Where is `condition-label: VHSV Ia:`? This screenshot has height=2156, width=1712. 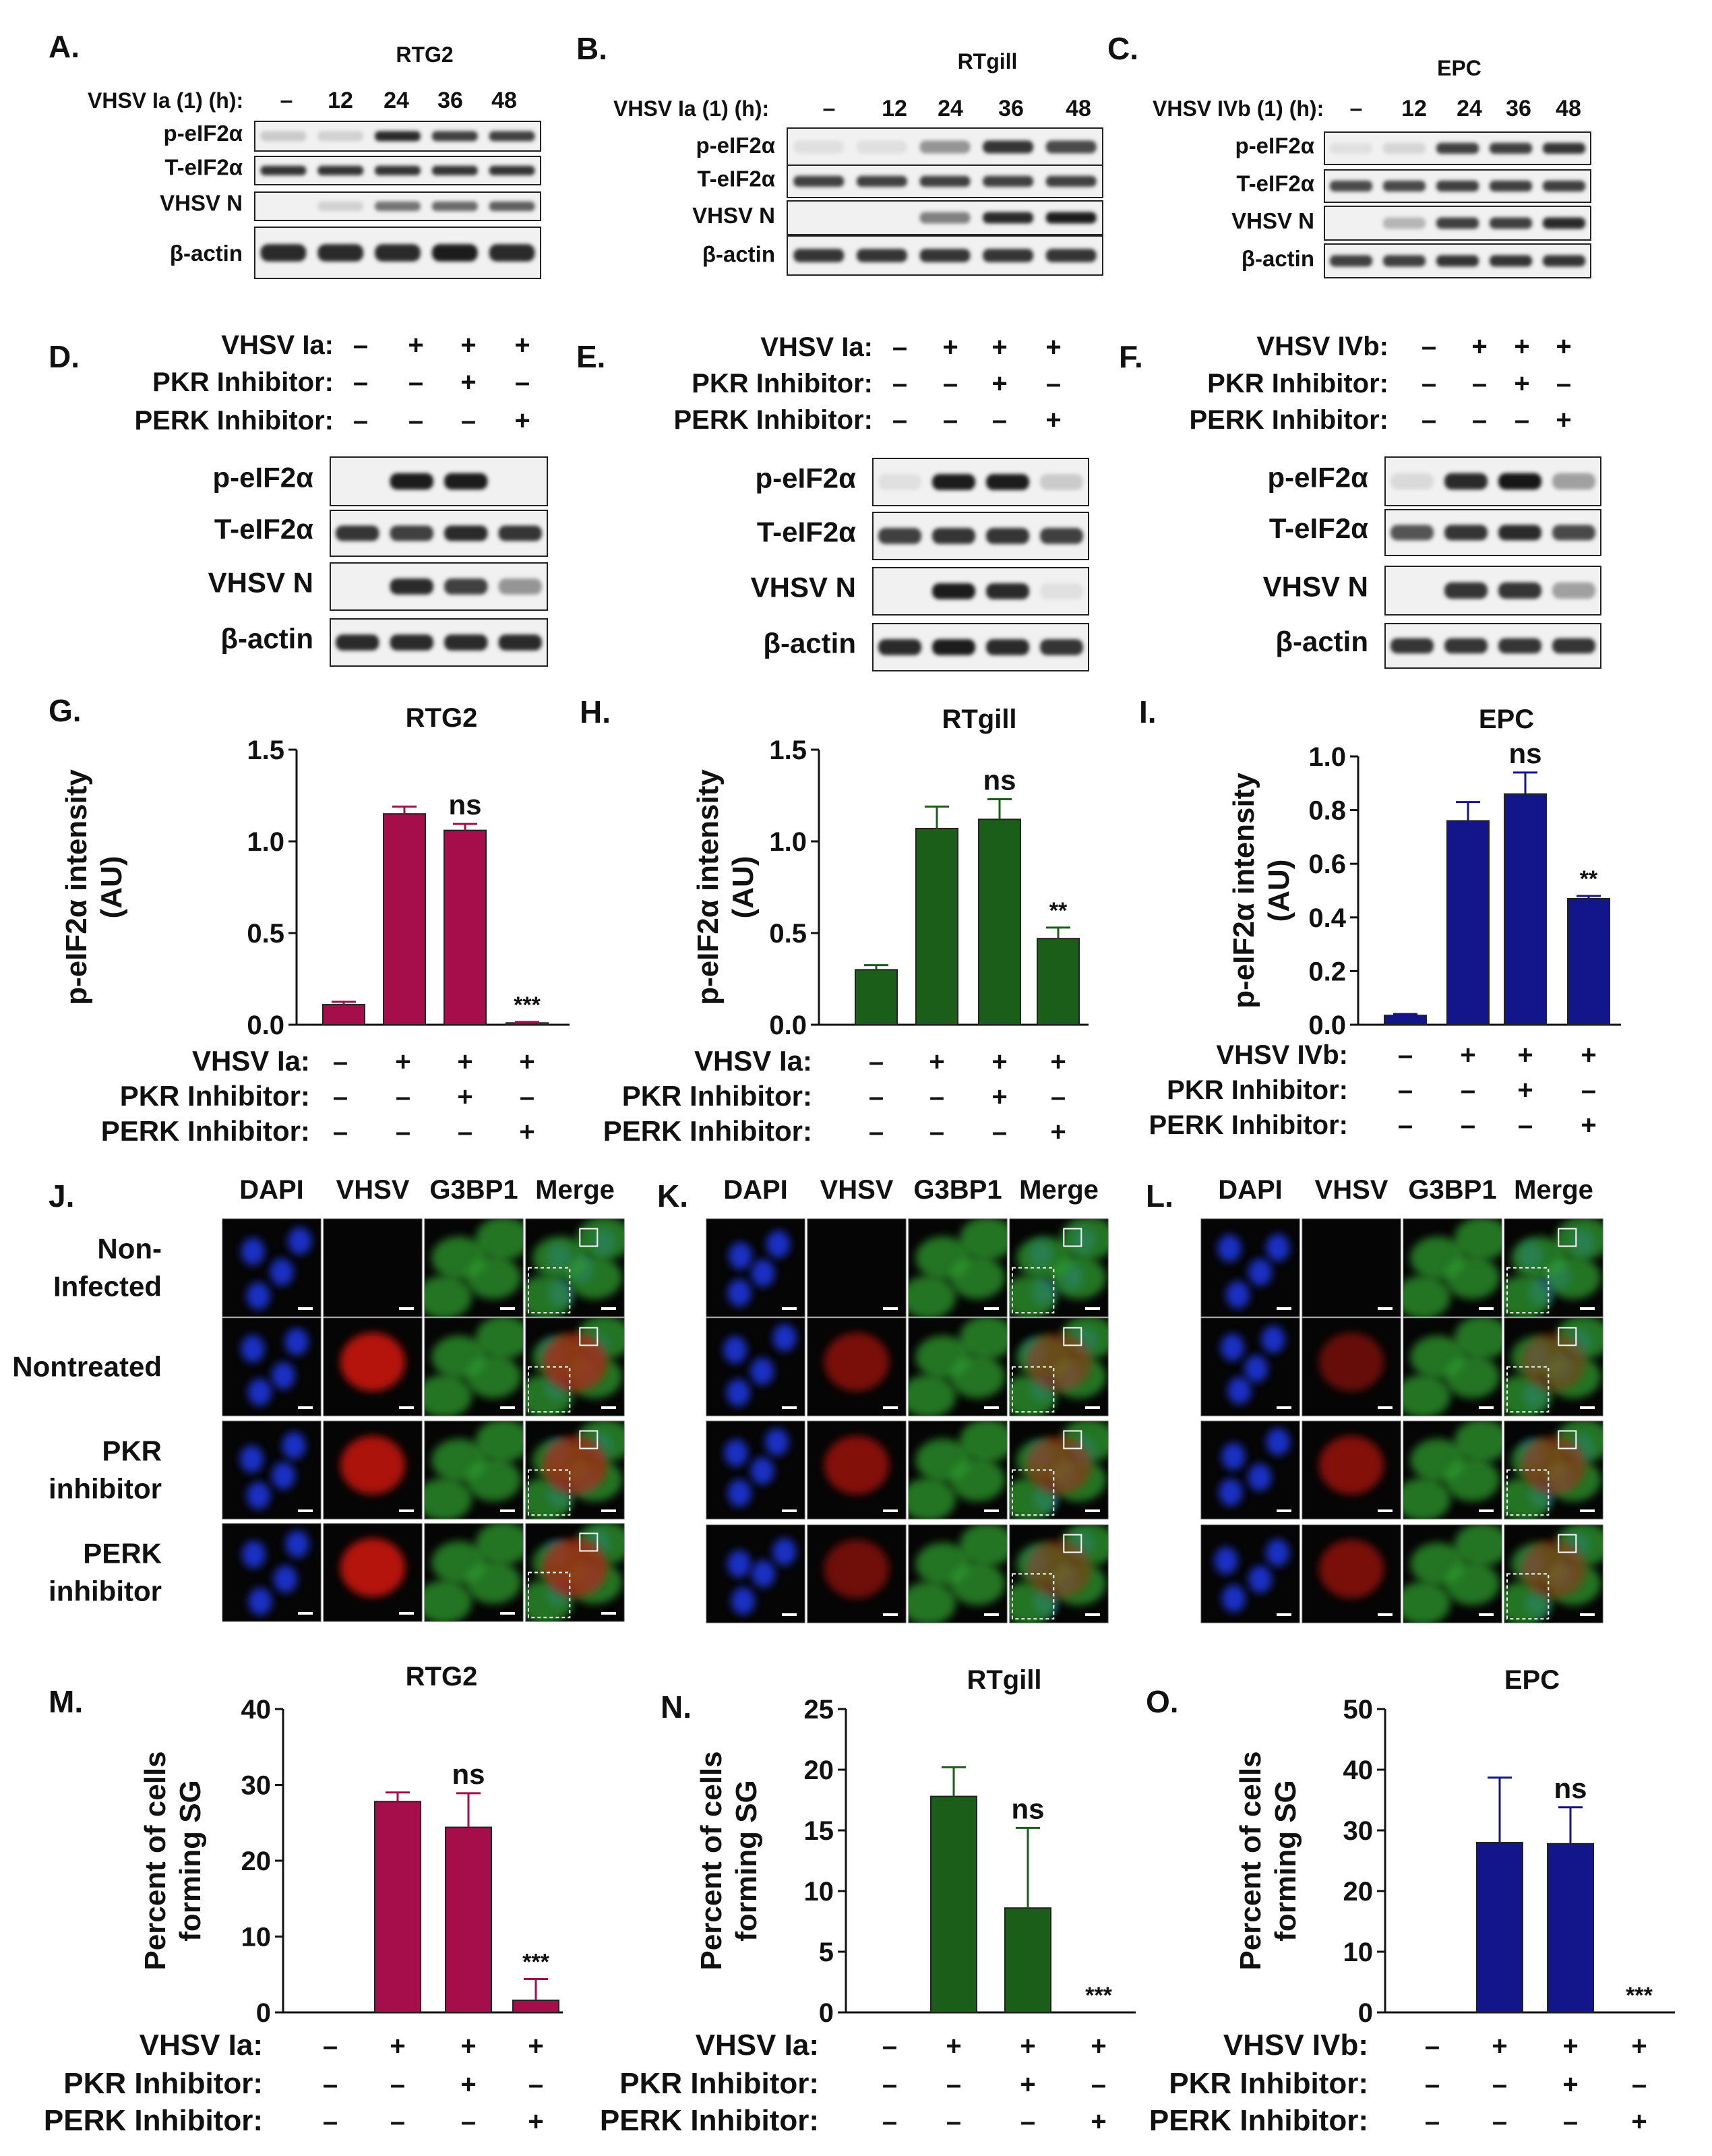
condition-label: VHSV Ia: is located at coordinates (757, 2045).